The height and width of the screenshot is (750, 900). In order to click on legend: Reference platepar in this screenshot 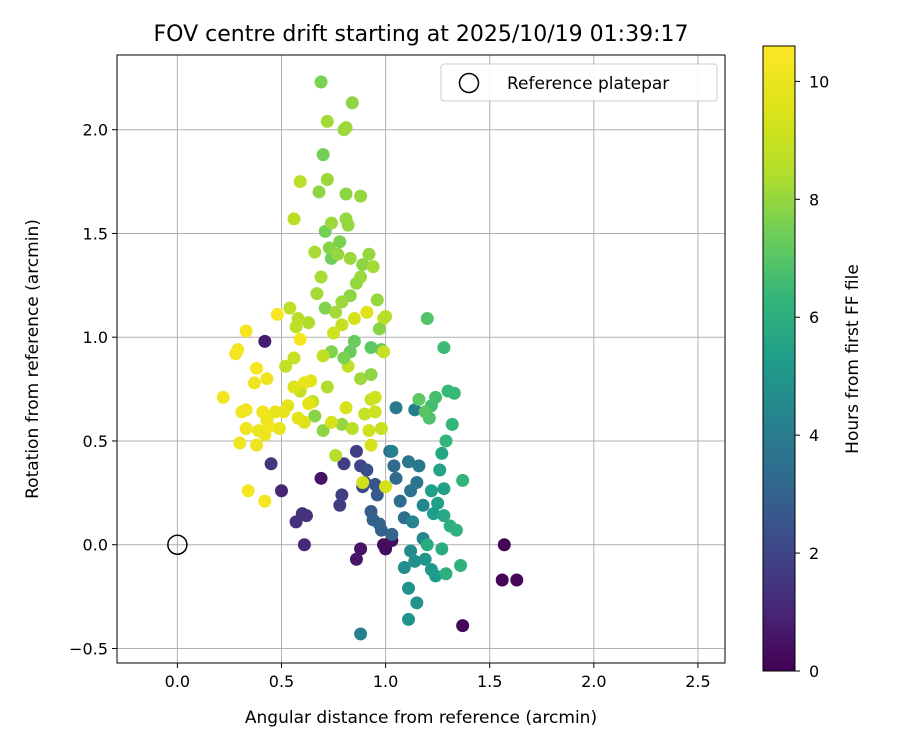, I will do `click(579, 82)`.